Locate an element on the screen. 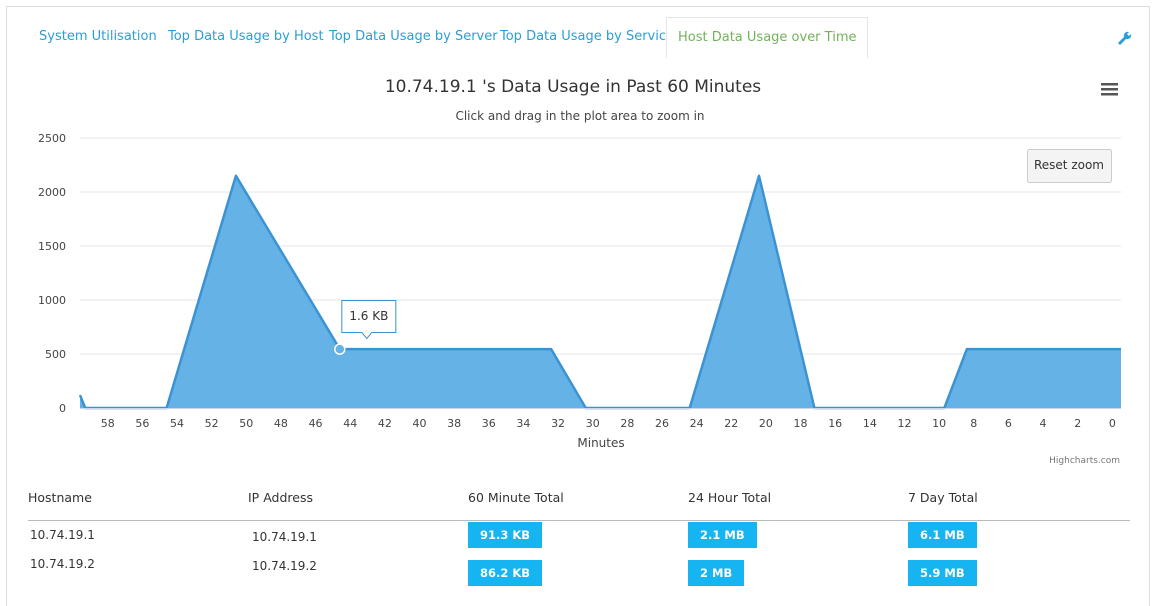 This screenshot has width=1161, height=606. total-badge: 2.1 MB is located at coordinates (722, 535).